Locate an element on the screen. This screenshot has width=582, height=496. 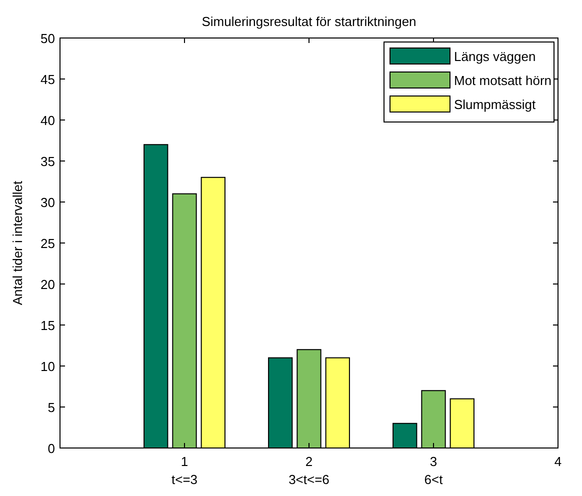
y-tick-label: 5 is located at coordinates (51, 407).